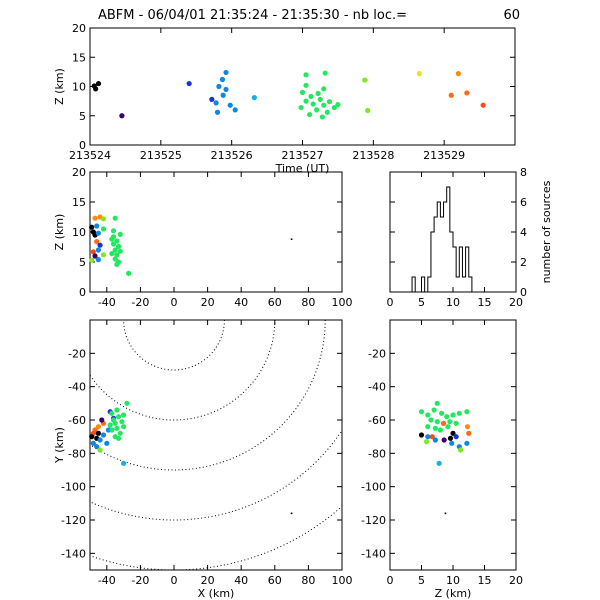 The height and width of the screenshot is (600, 600). I want to click on y-tick-label: -120, so click(73, 520).